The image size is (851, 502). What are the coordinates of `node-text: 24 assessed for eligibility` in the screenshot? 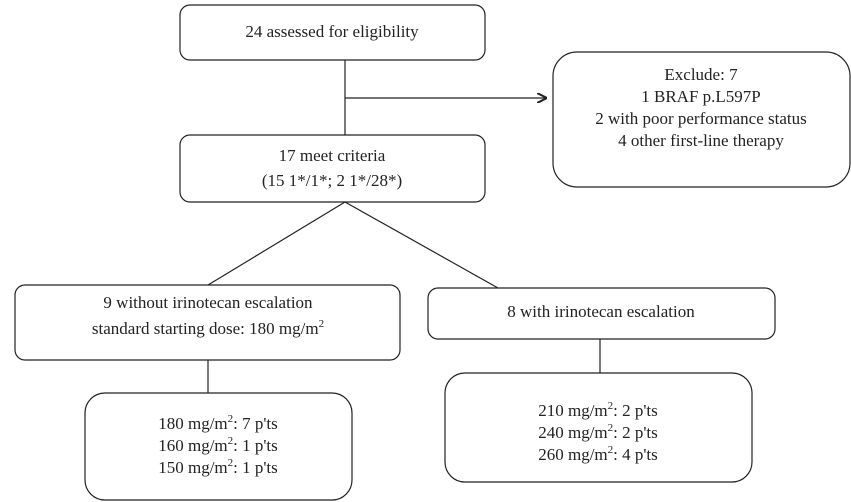 It's located at (332, 31).